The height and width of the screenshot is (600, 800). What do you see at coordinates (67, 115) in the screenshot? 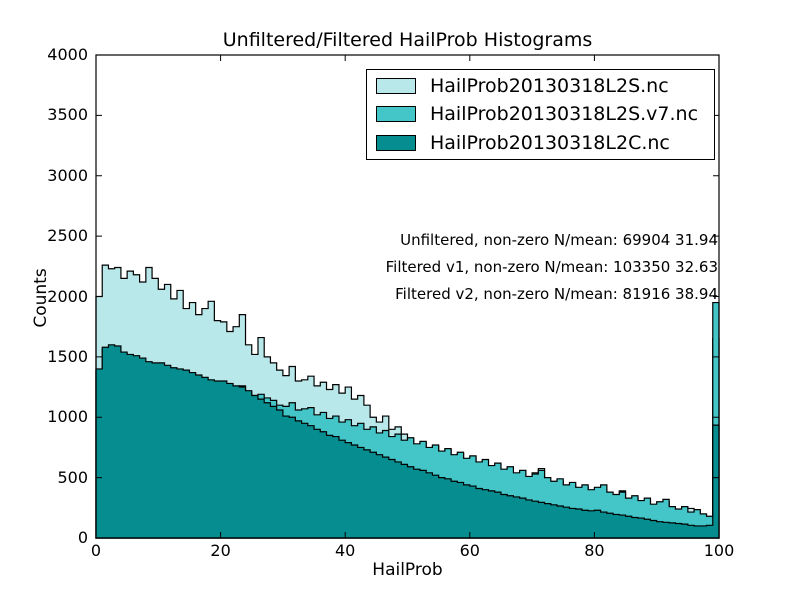
I see `y-tick-label: 3500` at bounding box center [67, 115].